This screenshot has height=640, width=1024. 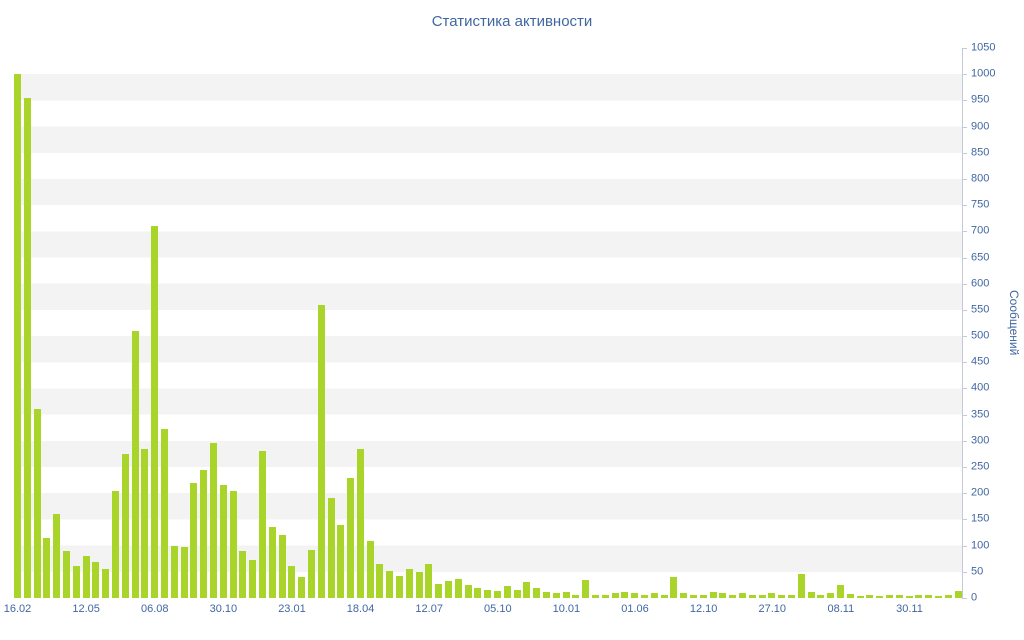 I want to click on x-axis-label: 05.10, so click(x=498, y=609).